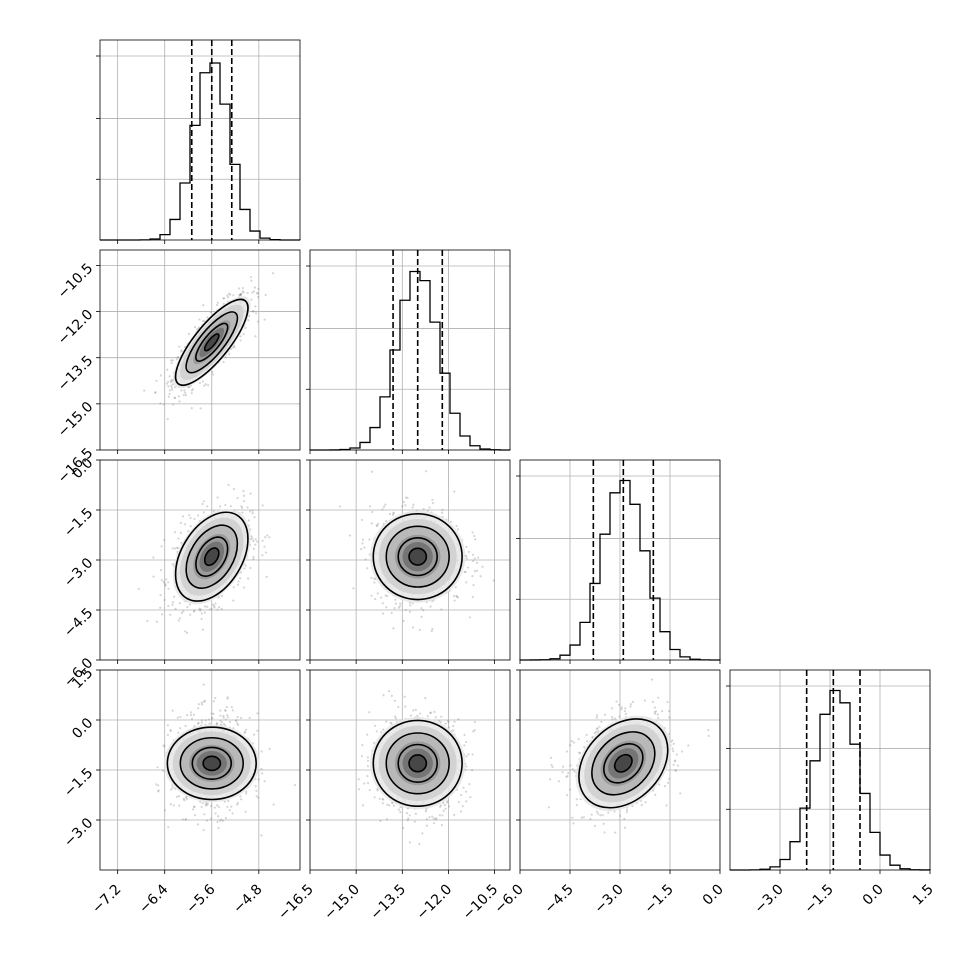  I want to click on density-shade, so click(212, 556).